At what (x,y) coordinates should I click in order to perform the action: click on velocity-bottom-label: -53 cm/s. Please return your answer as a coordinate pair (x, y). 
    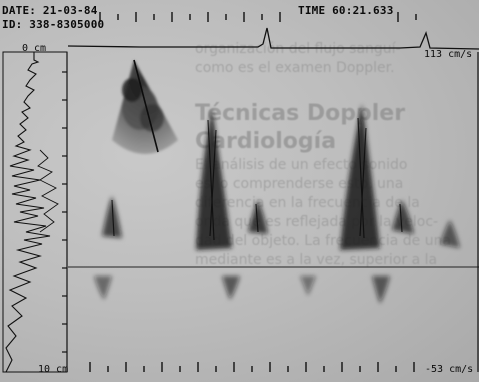
    Looking at the image, I should click on (449, 369).